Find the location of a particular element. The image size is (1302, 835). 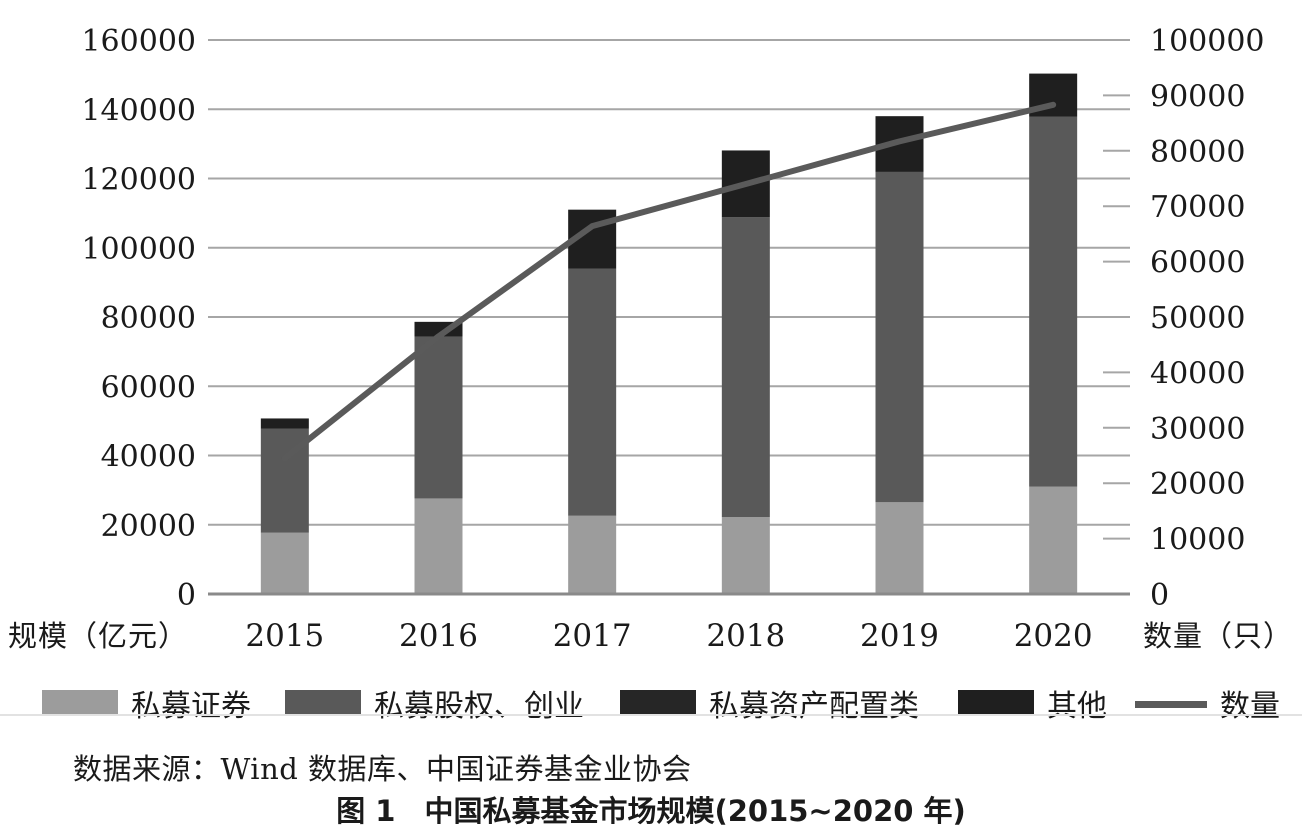

legend-item-asset-allocation: 私募资产配置类 is located at coordinates (769, 703).